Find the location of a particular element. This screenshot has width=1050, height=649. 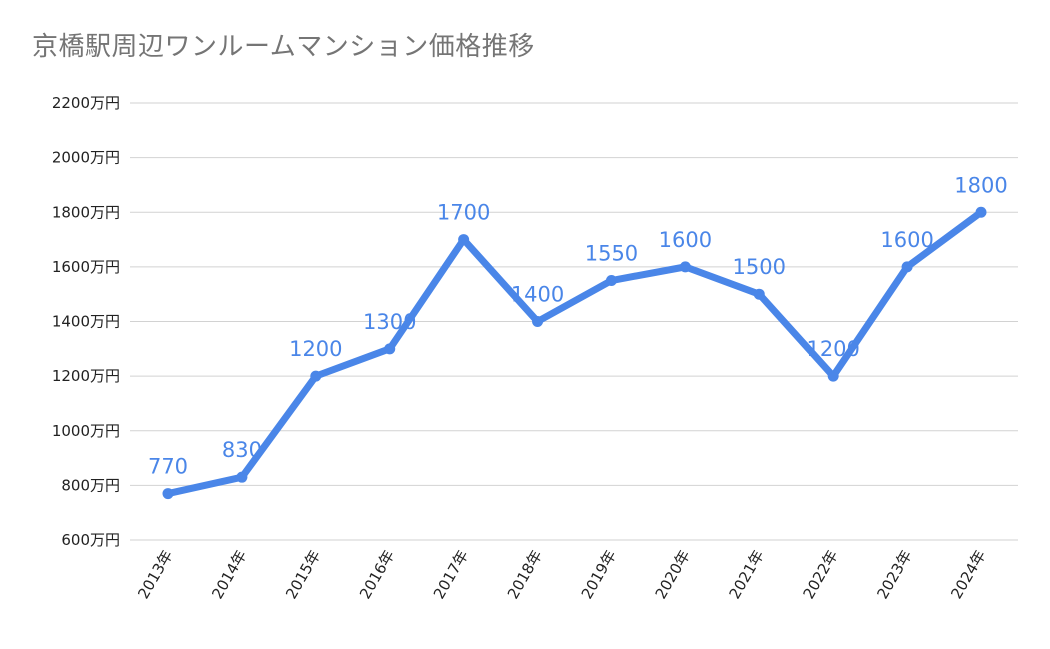

x-tick-label: 2019年 is located at coordinates (599, 574).